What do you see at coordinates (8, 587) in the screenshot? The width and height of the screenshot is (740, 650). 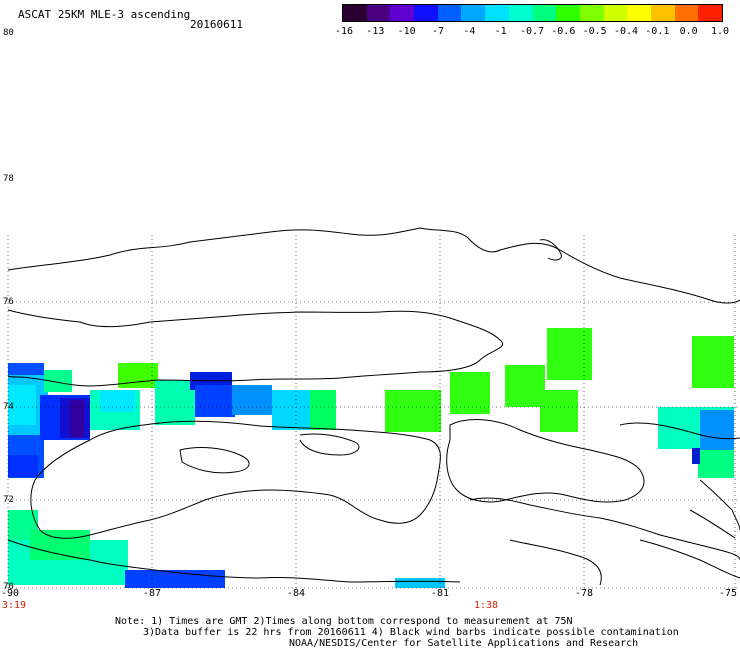 I see `lat-label-70: 70` at bounding box center [8, 587].